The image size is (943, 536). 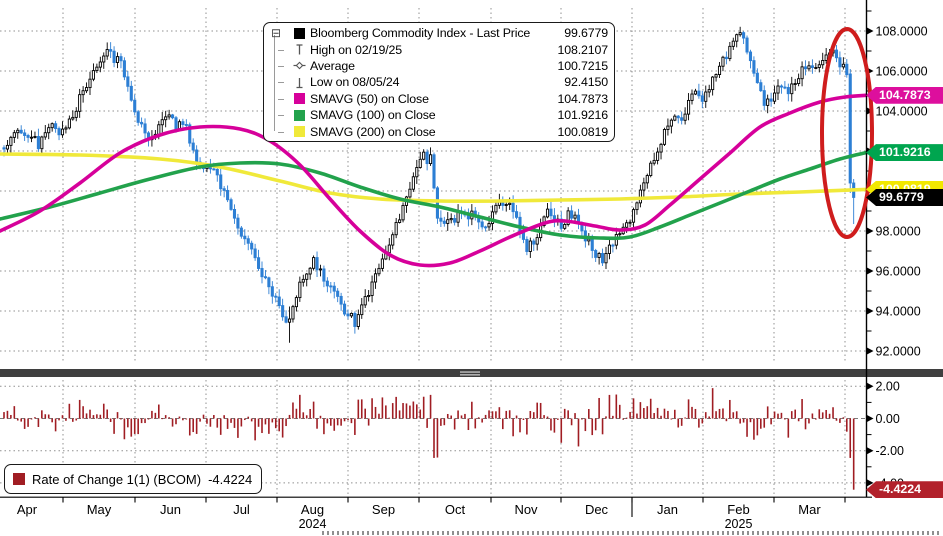 What do you see at coordinates (586, 82) in the screenshot?
I see `legend-value: 92.4150` at bounding box center [586, 82].